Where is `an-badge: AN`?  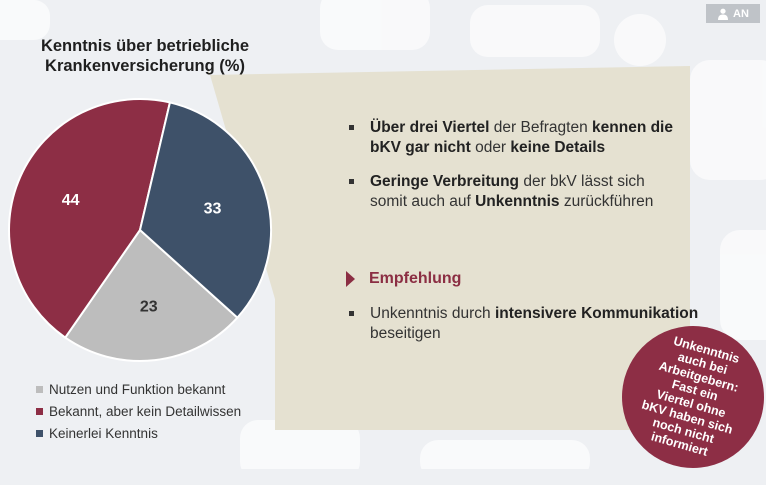
an-badge: AN is located at coordinates (733, 13).